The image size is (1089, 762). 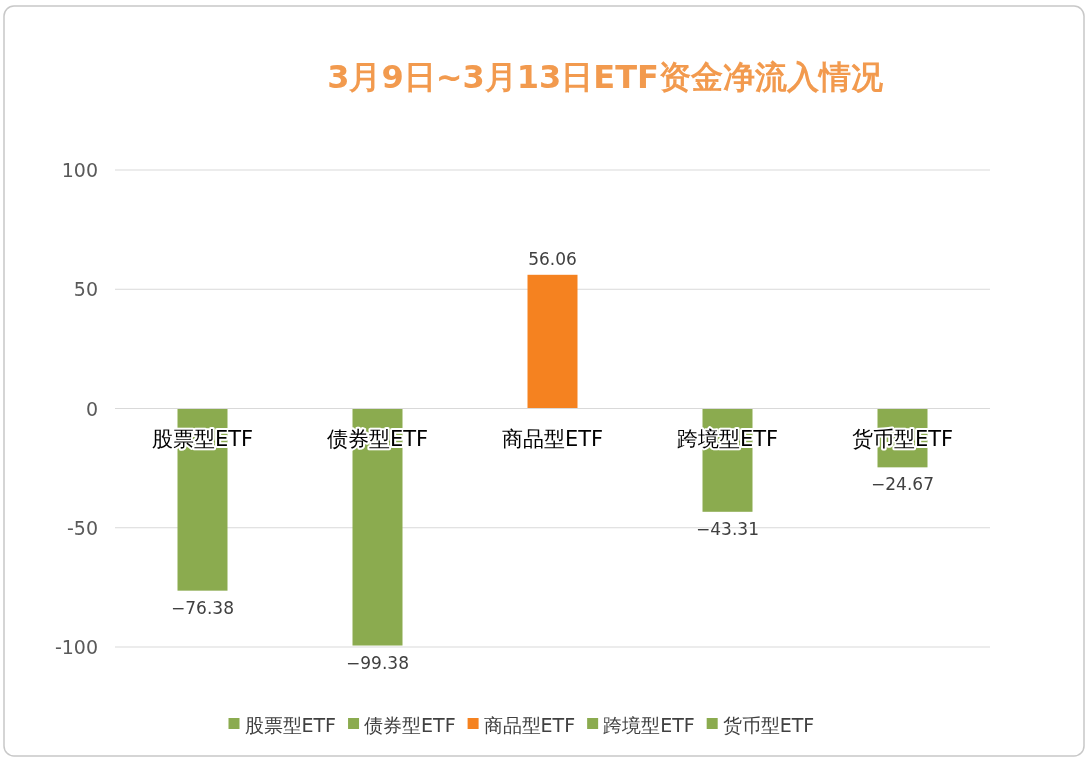 What do you see at coordinates (202, 607) in the screenshot?
I see `data-label: −76.38` at bounding box center [202, 607].